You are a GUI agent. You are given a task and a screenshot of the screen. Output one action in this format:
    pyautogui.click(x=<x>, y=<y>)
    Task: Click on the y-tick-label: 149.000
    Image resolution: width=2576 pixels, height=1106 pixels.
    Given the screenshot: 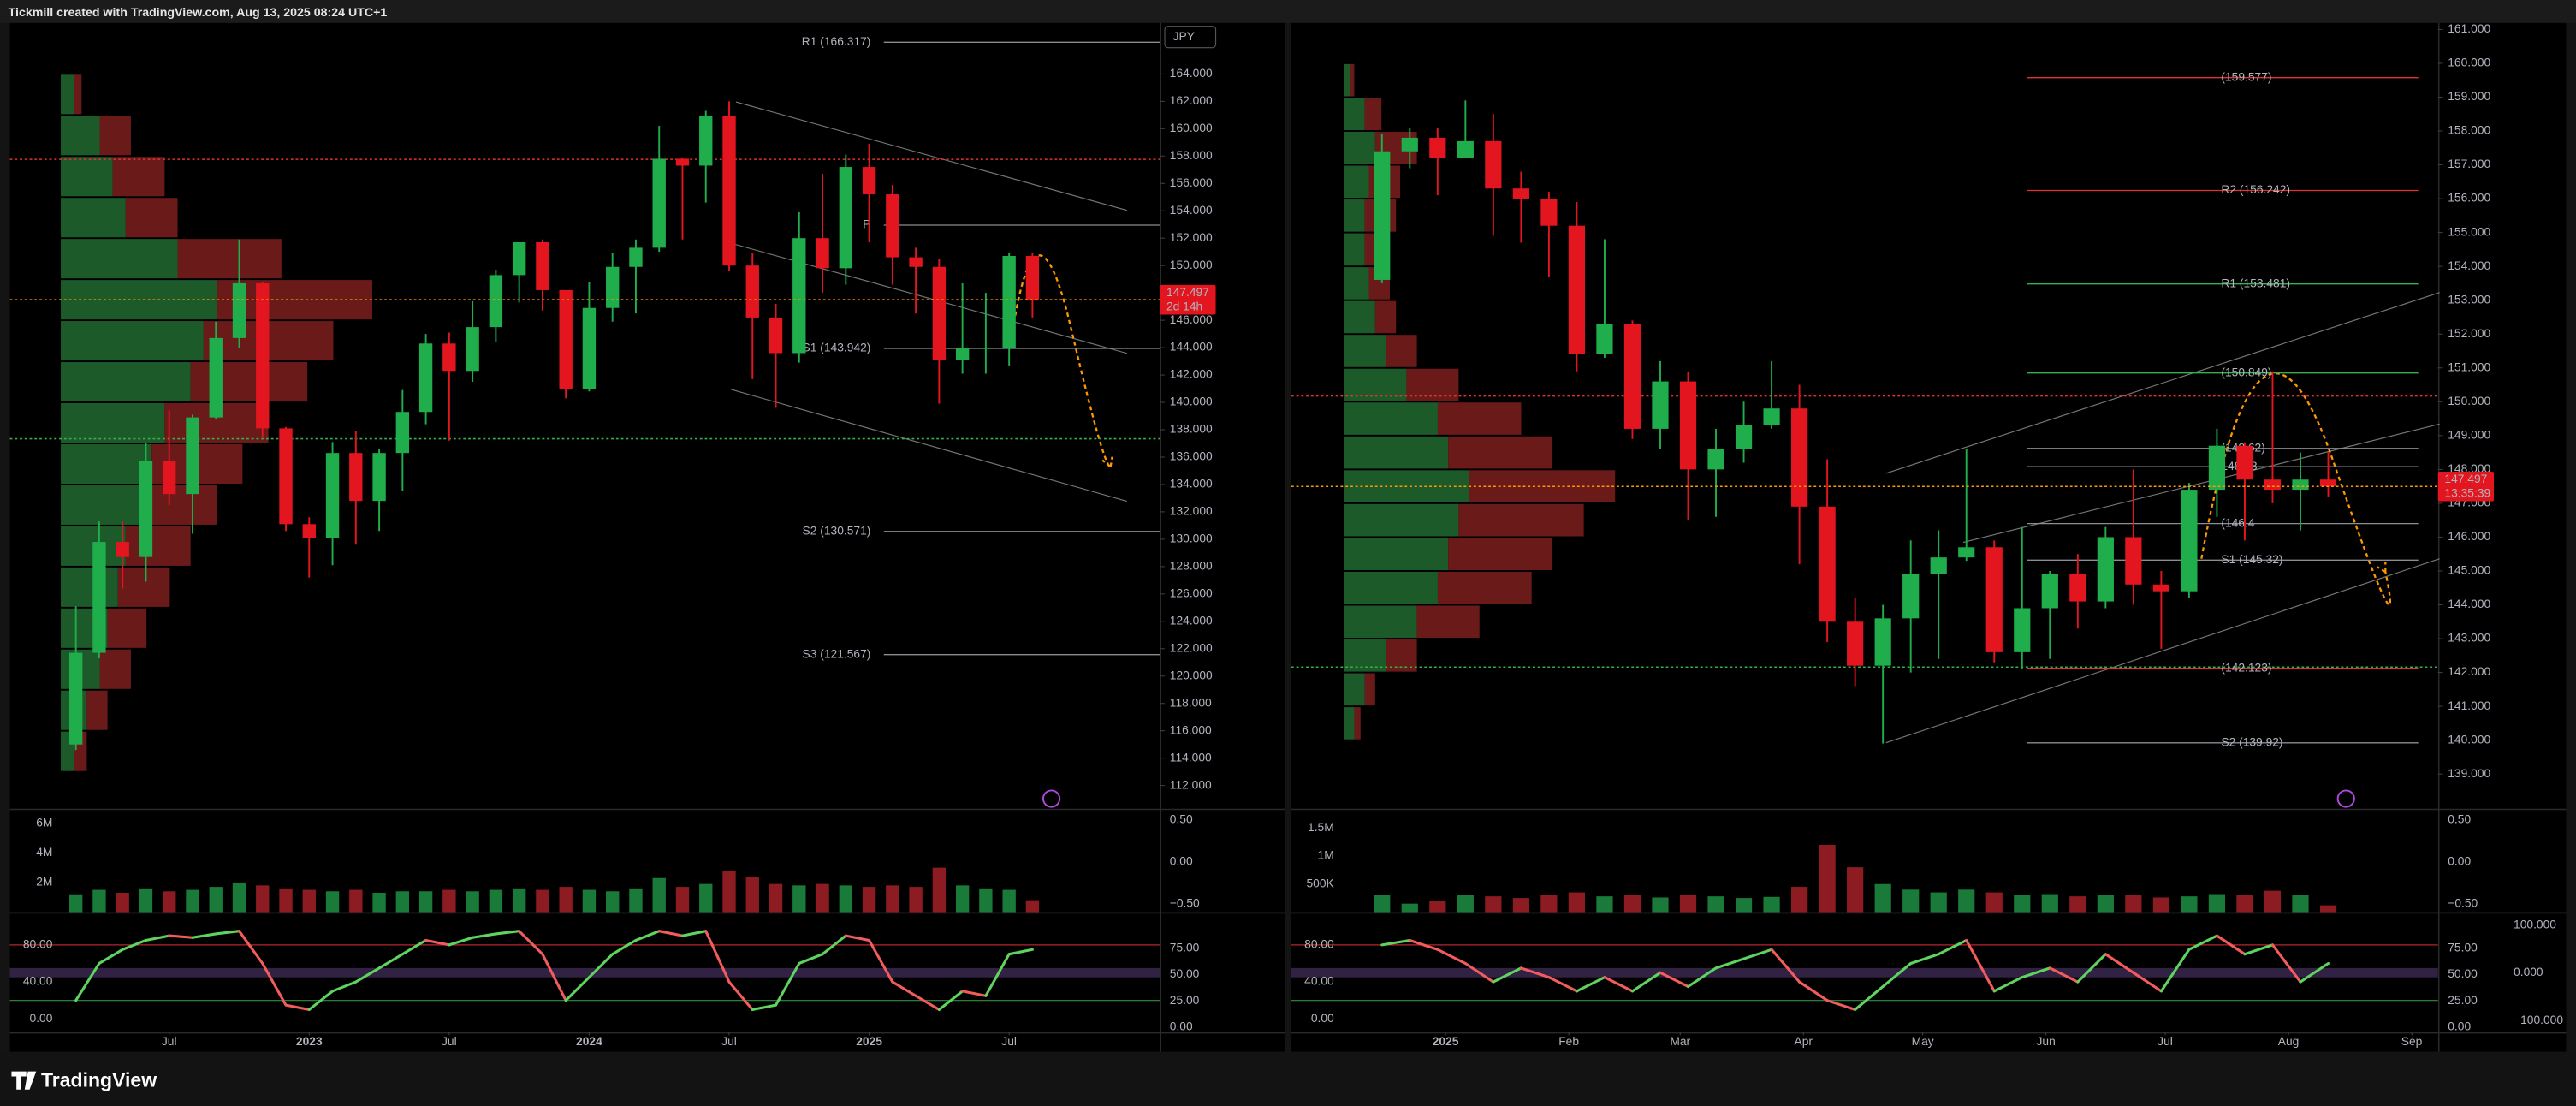 What is the action you would take?
    pyautogui.click(x=2469, y=434)
    